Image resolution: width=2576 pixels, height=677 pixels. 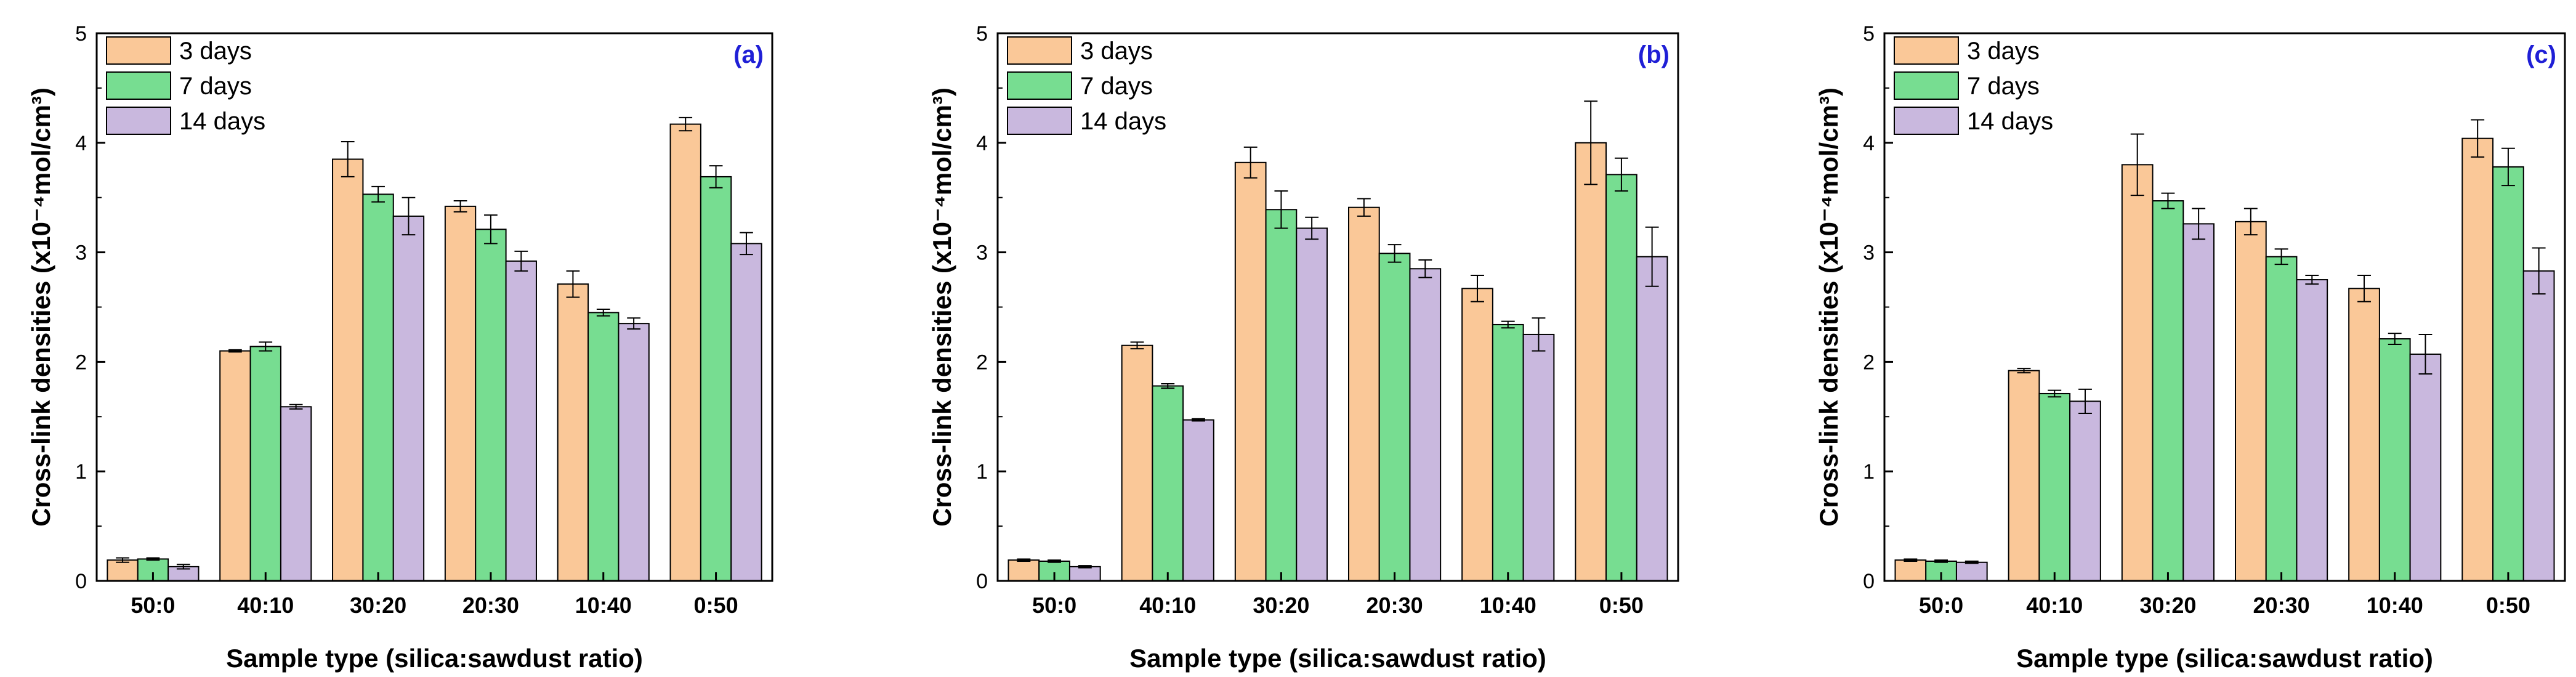 I want to click on panel-label: (a), so click(x=748, y=54).